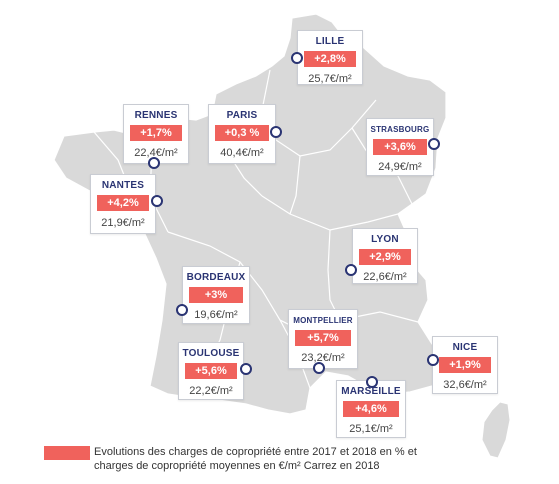 The image size is (559, 484). What do you see at coordinates (242, 153) in the screenshot?
I see `price-label: 40,4€/m²` at bounding box center [242, 153].